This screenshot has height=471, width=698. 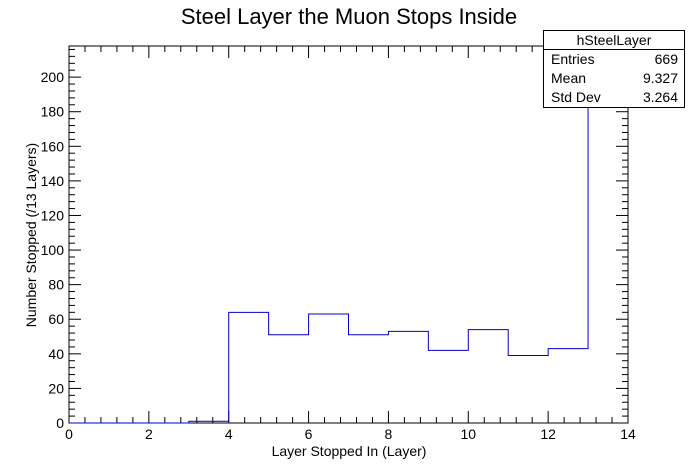 I want to click on x-tick-label: 6, so click(x=309, y=434).